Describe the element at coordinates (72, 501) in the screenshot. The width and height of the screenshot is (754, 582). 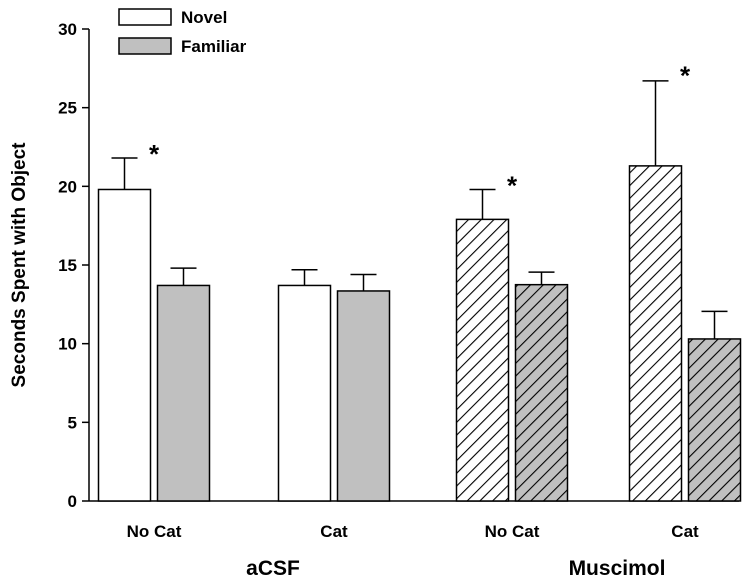
I see `y-tick-label: 0` at that location.